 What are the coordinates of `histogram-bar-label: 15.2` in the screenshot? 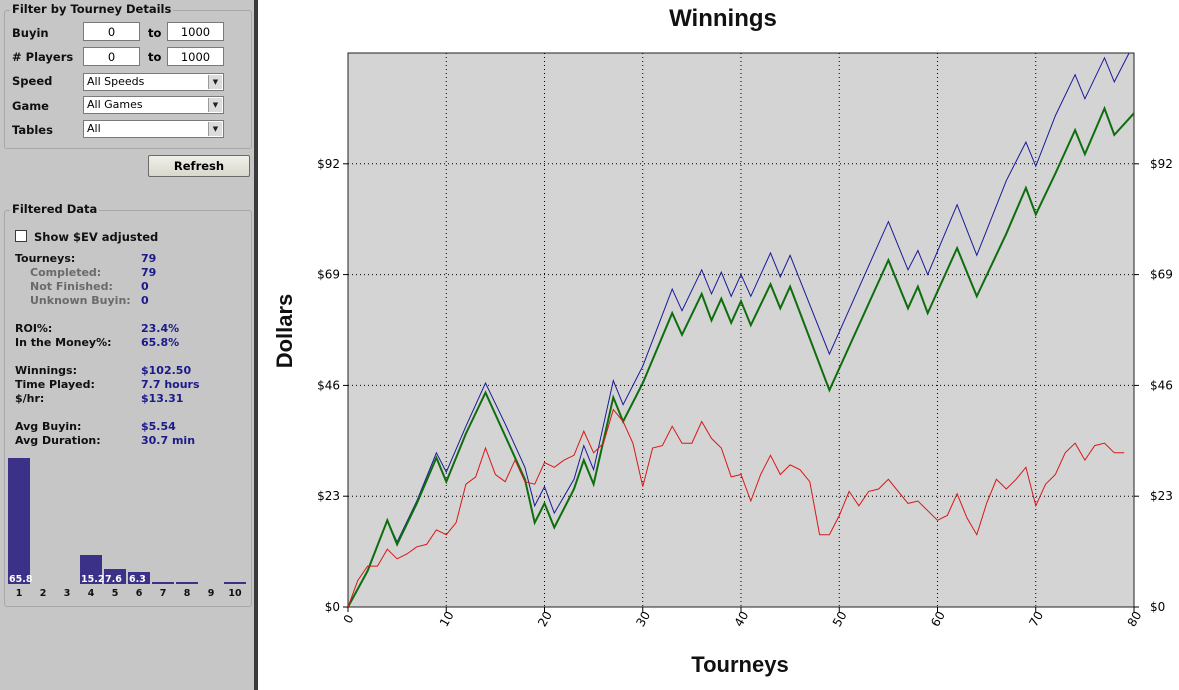 It's located at (93, 579).